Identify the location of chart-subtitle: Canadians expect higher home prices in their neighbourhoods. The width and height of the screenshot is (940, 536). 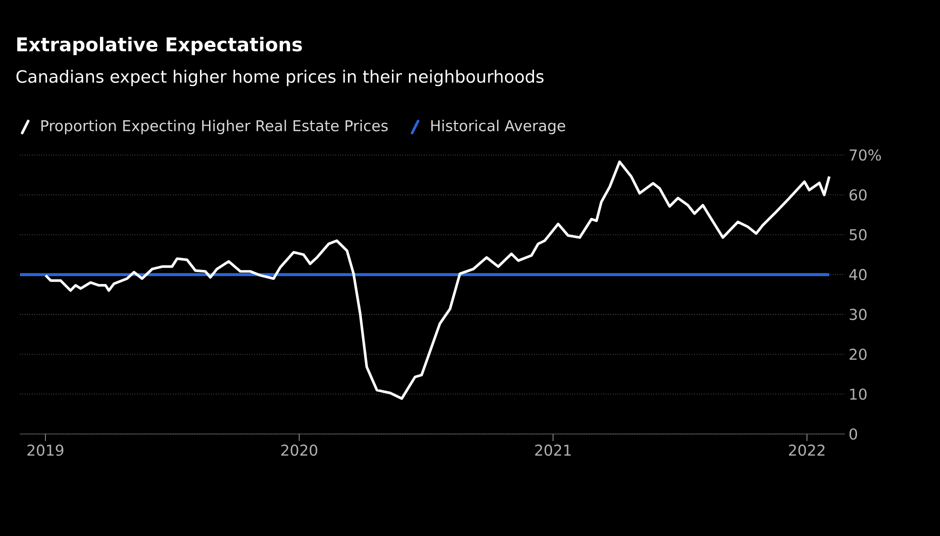
(280, 78).